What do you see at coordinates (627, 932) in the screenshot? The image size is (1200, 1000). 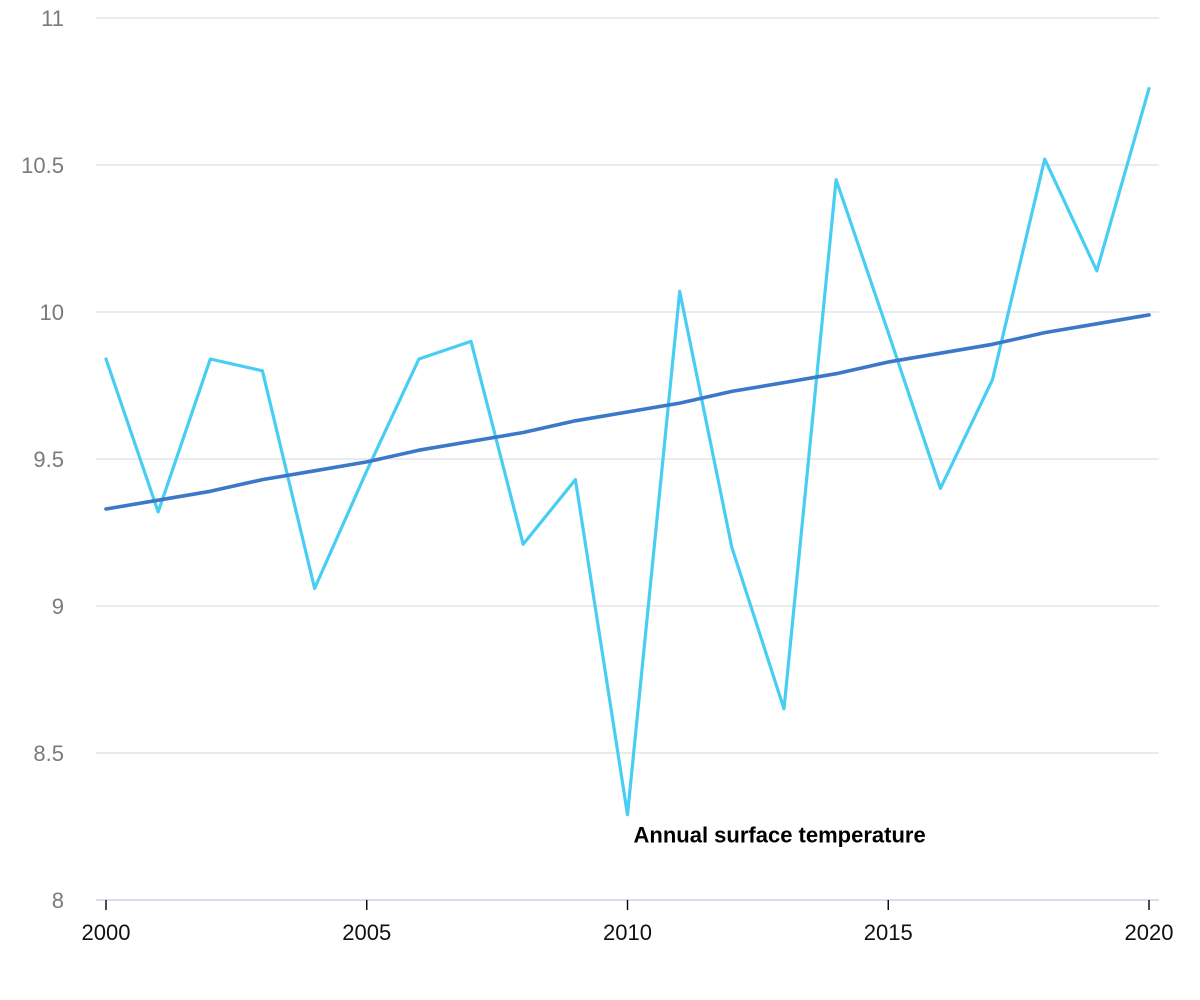 I see `x-tick-label: 2010` at bounding box center [627, 932].